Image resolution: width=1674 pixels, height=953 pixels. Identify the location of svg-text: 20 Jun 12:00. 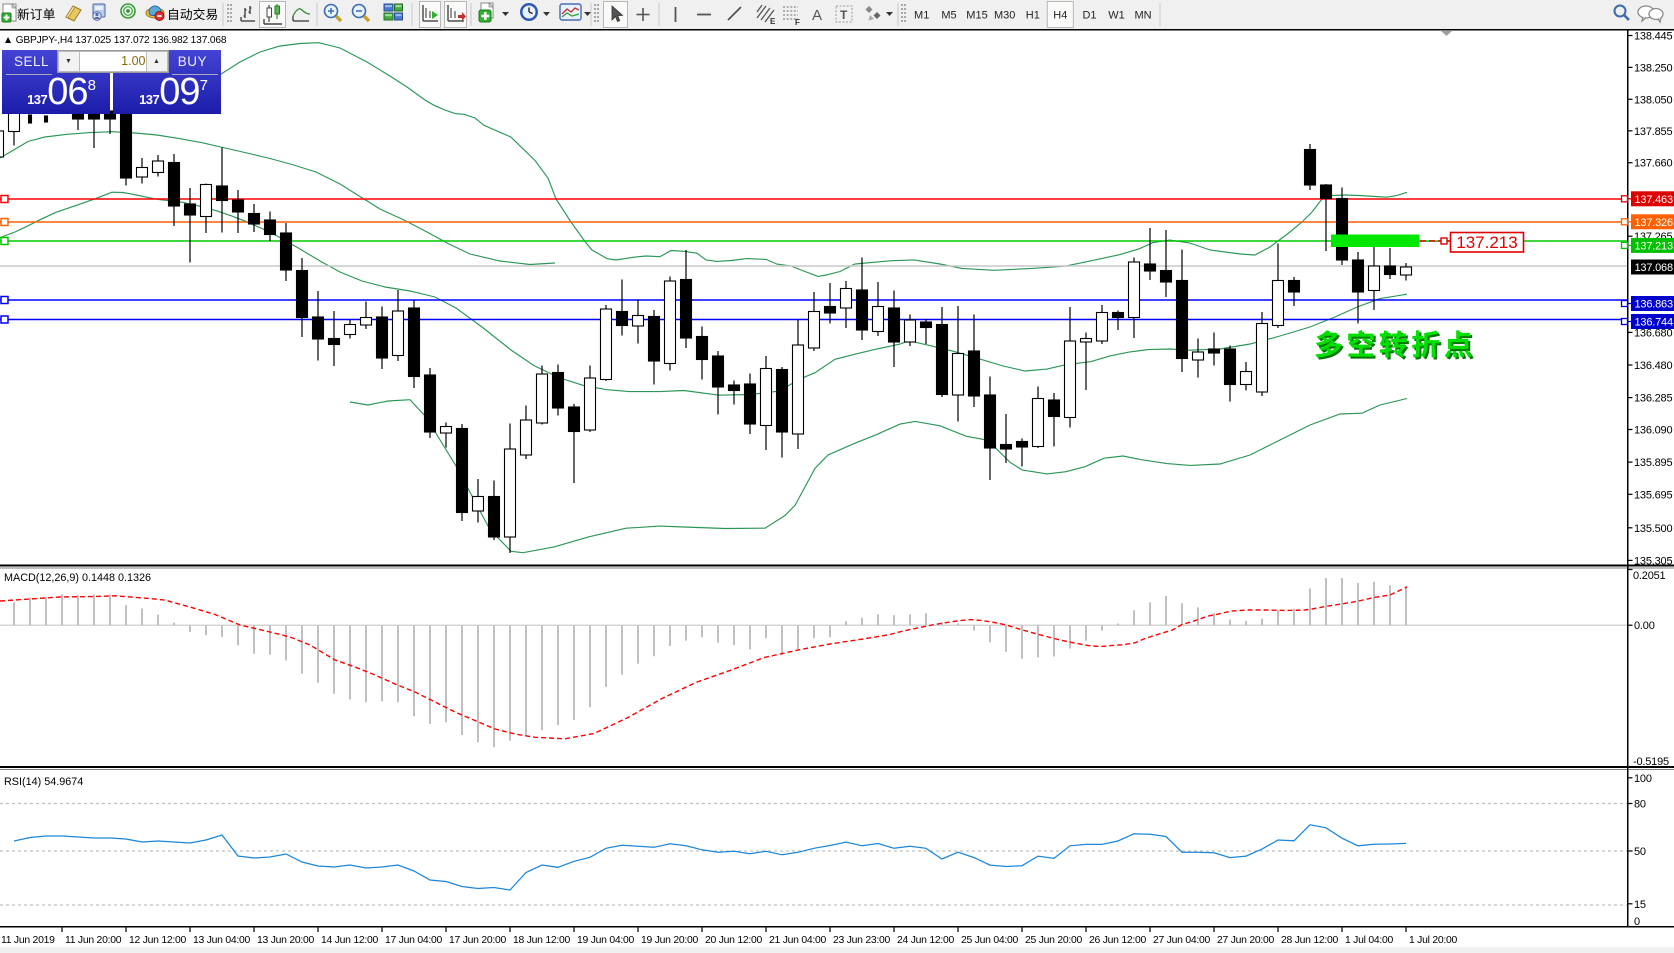
(734, 940).